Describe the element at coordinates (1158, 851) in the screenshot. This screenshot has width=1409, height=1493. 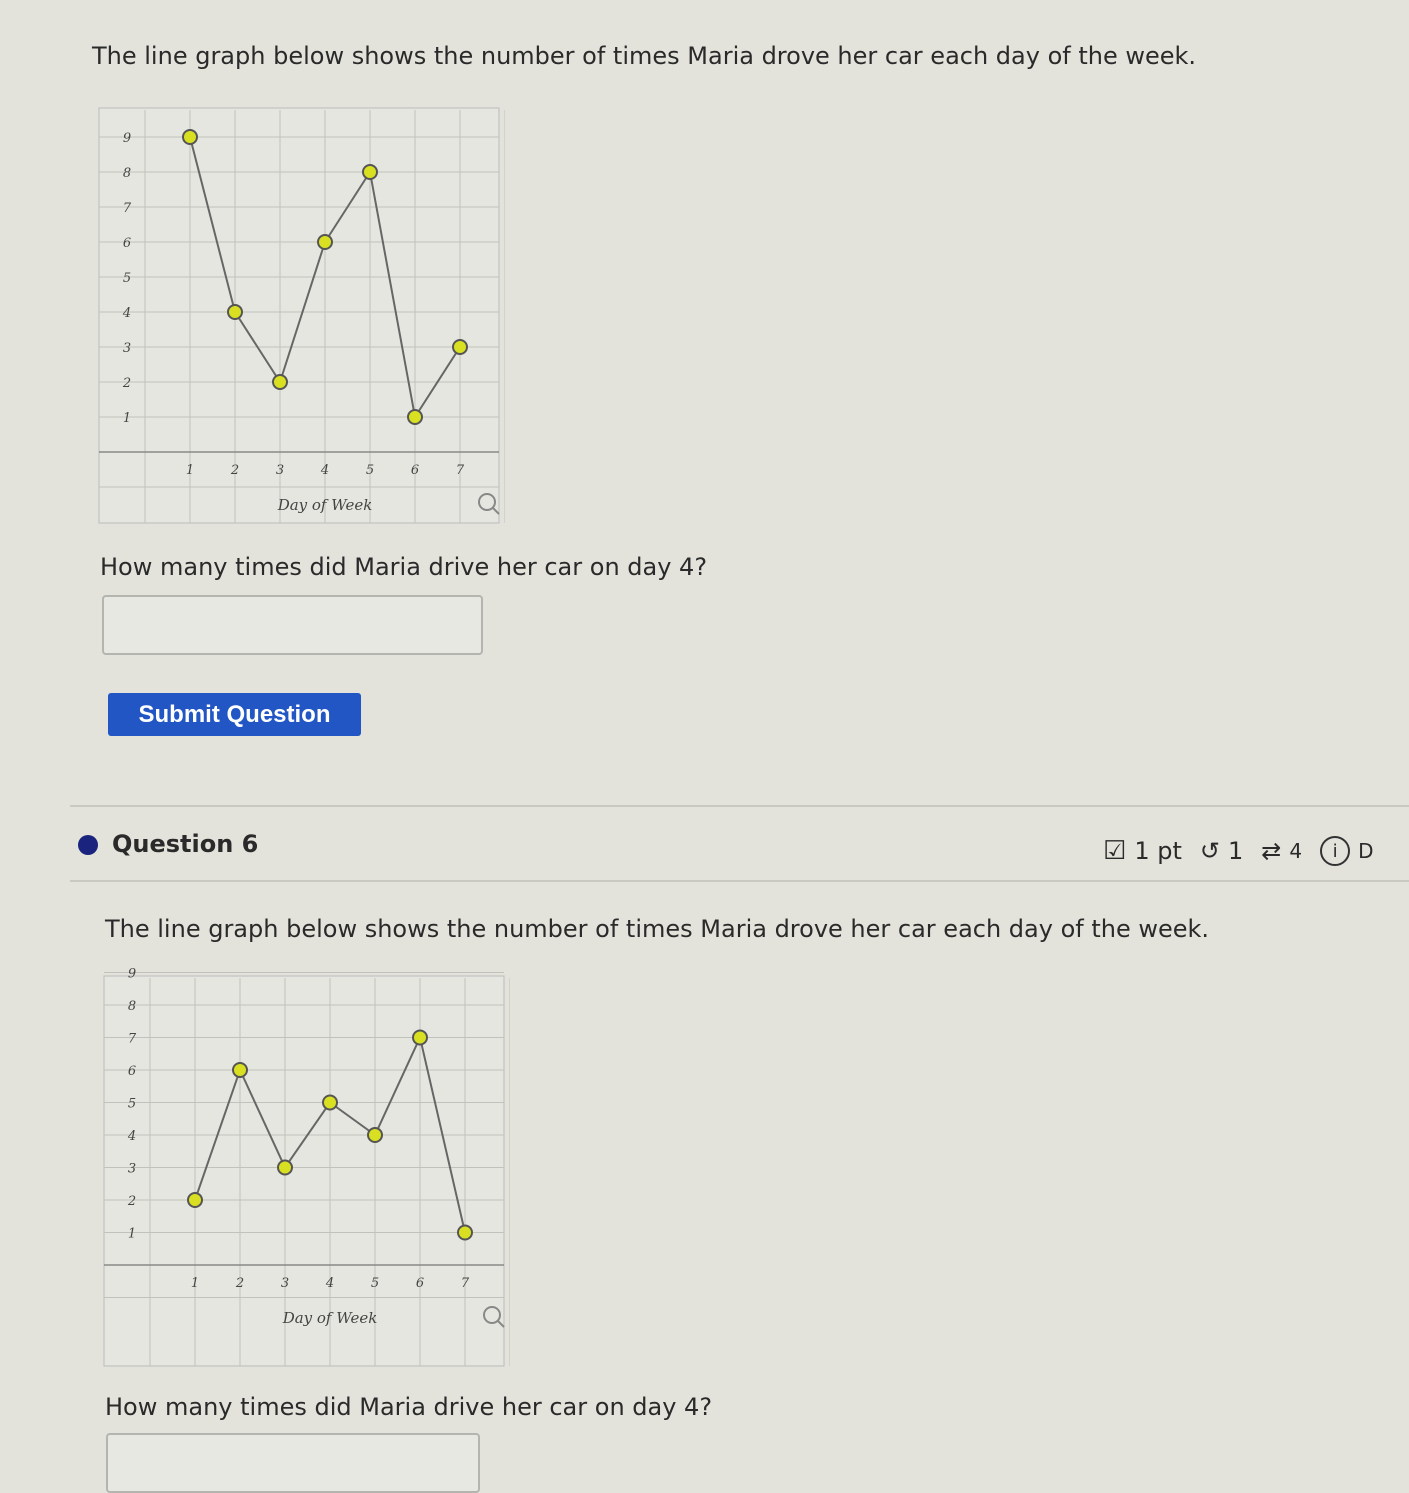
I see `points-label: 1 pt` at that location.